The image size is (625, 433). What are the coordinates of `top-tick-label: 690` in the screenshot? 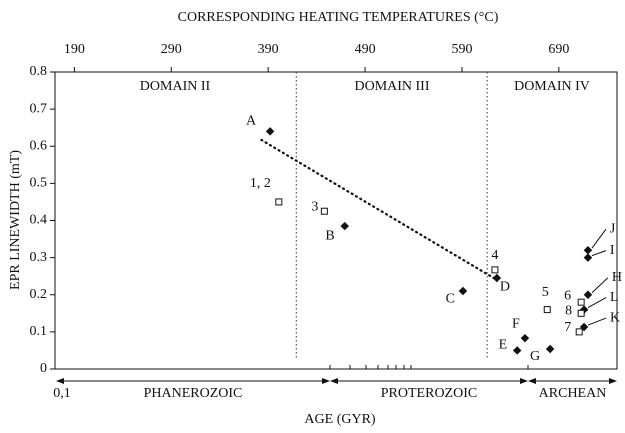 It's located at (558, 49).